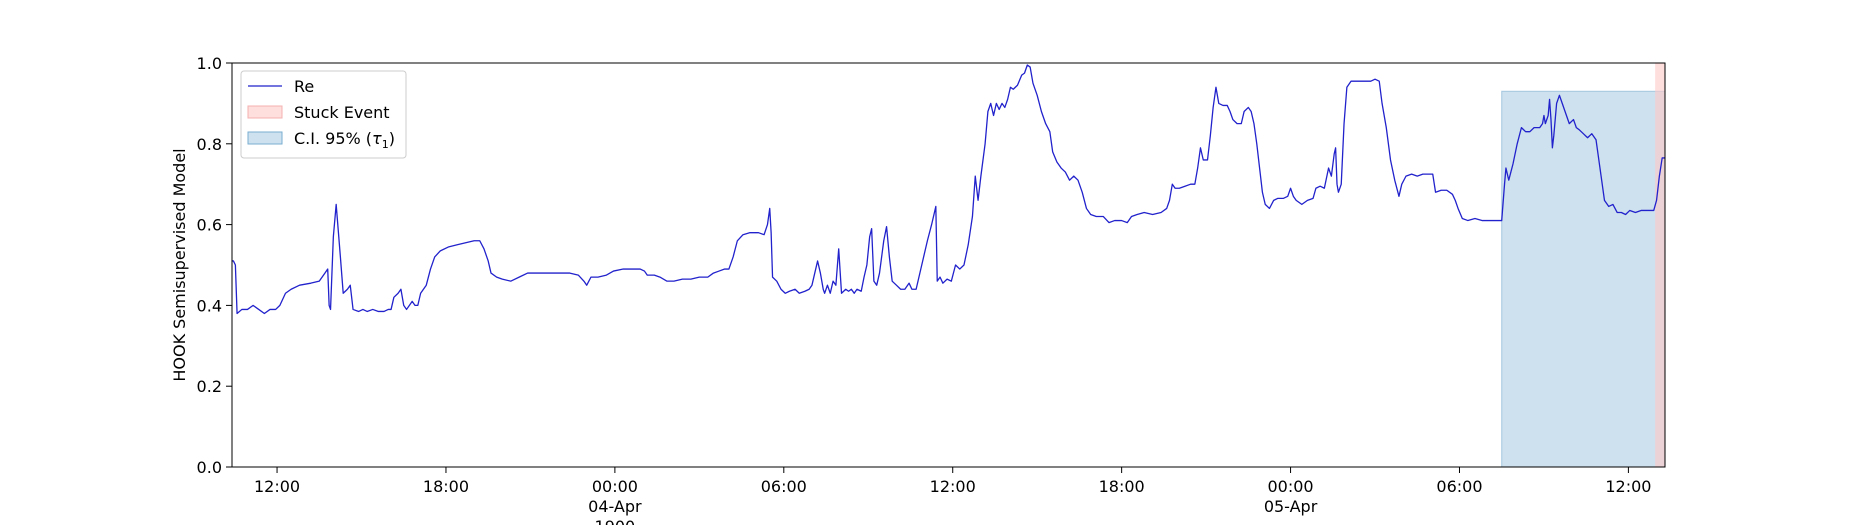 Image resolution: width=1850 pixels, height=525 pixels. What do you see at coordinates (1583, 279) in the screenshot?
I see `ci-band` at bounding box center [1583, 279].